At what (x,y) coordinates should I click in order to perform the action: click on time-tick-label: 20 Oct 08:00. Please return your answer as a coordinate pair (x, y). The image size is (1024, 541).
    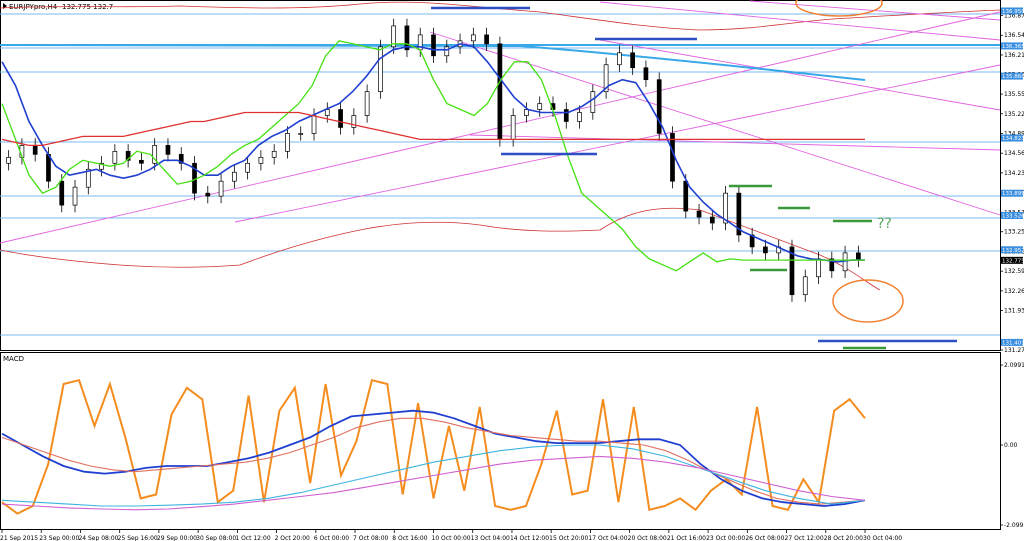
    Looking at the image, I should click on (647, 538).